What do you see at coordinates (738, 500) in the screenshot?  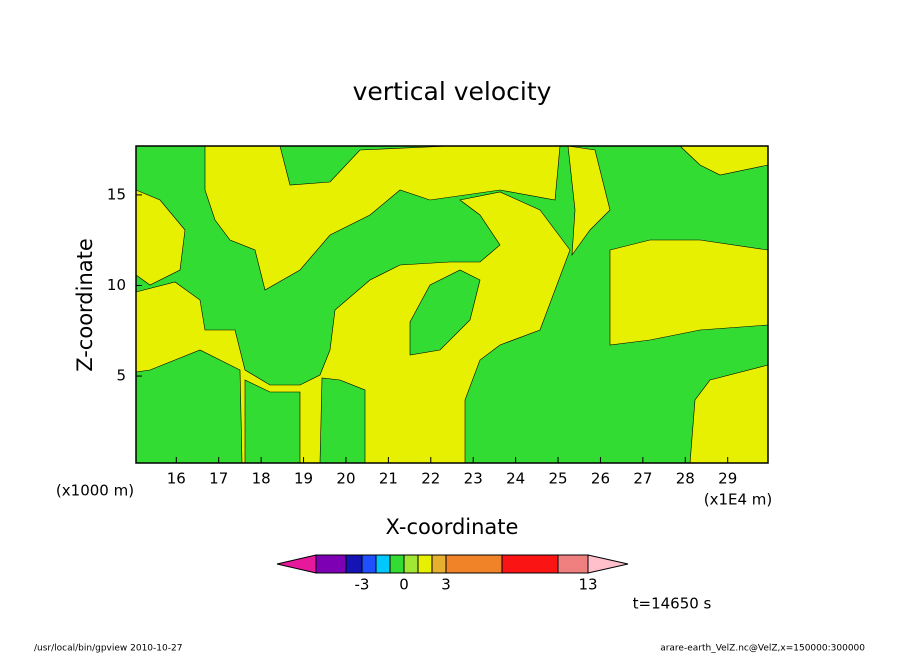 I see `x-scale: (x1E4 m)` at bounding box center [738, 500].